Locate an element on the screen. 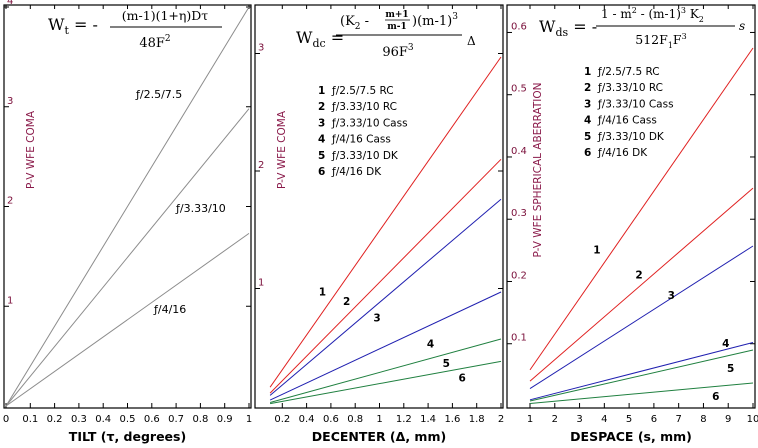 The image size is (758, 448). line-label: 2 is located at coordinates (638, 275).